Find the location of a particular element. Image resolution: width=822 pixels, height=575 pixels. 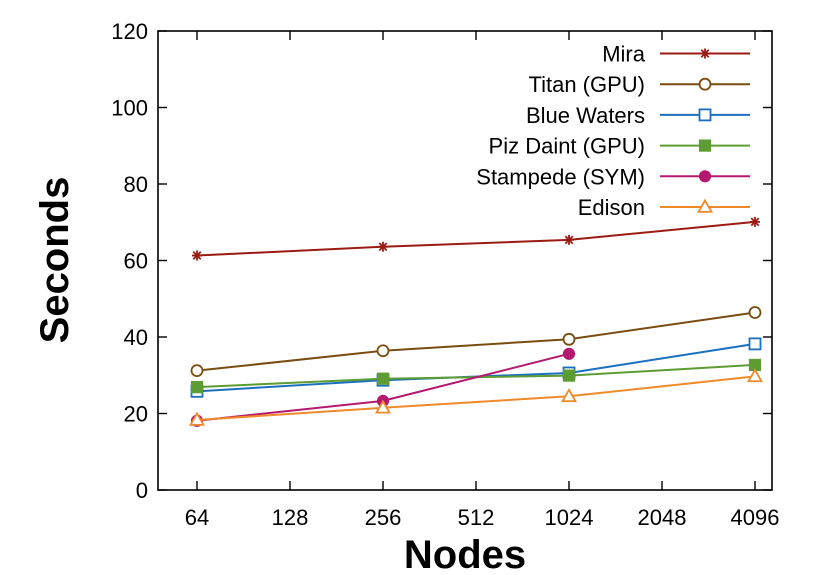

legend-label: Titan (GPU) is located at coordinates (586, 84).